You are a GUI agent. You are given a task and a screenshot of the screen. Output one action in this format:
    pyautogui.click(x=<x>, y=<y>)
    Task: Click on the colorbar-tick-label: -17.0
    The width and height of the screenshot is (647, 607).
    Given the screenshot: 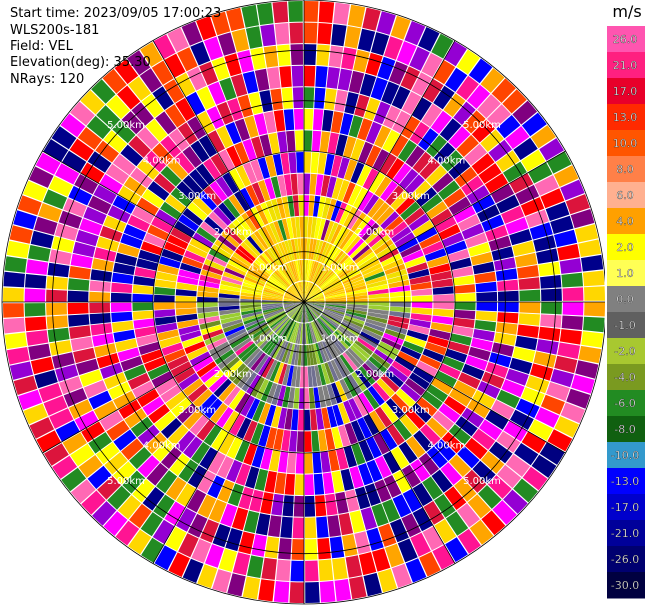 What is the action you would take?
    pyautogui.click(x=625, y=507)
    